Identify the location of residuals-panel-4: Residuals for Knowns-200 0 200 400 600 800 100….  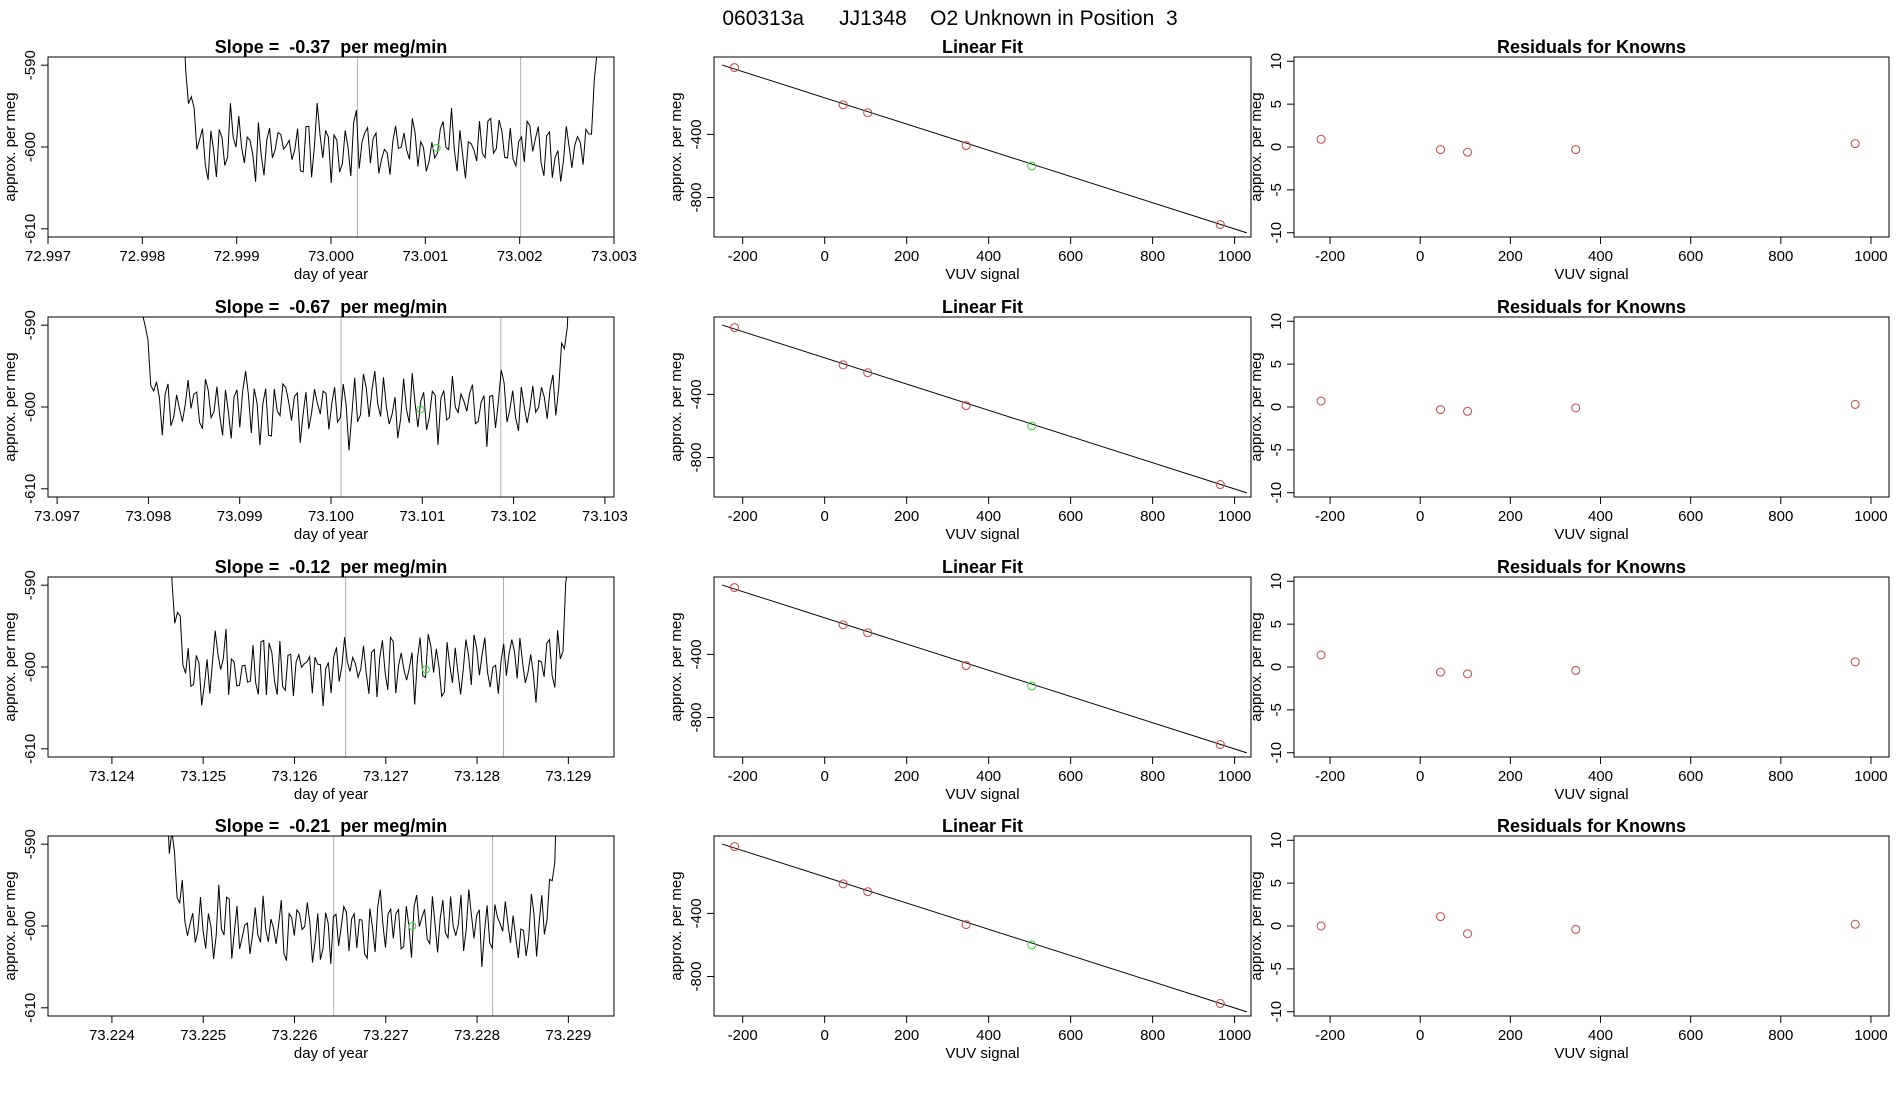
(1569, 939).